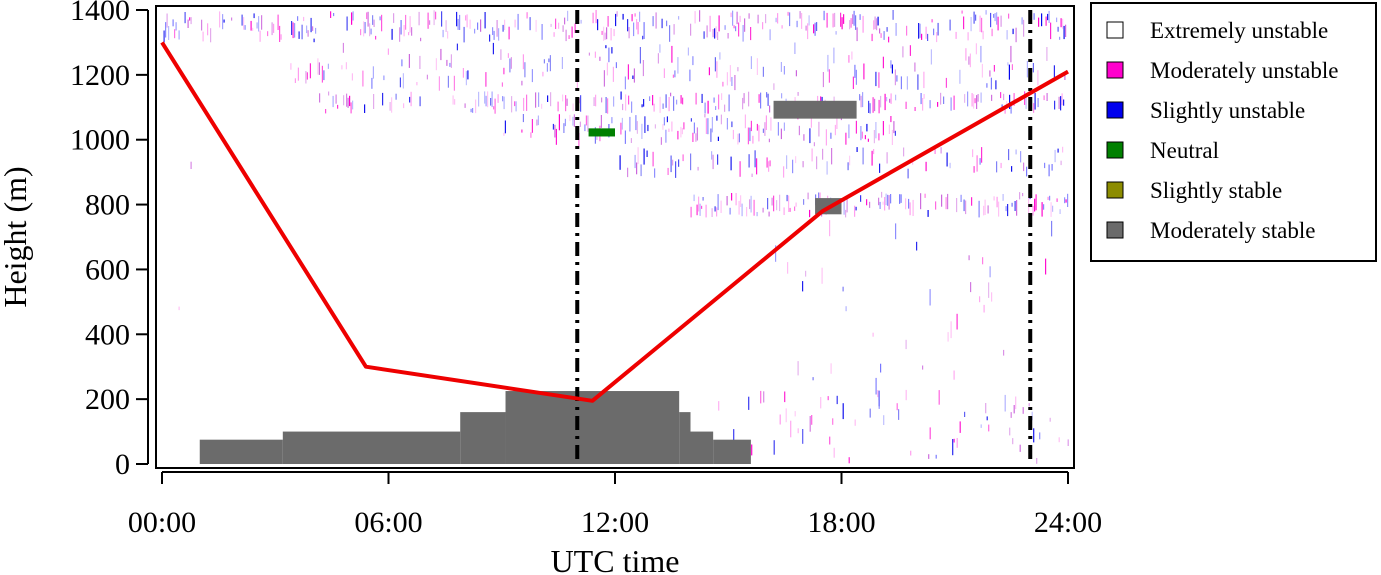  I want to click on x-tick-label: 00:00, so click(162, 522).